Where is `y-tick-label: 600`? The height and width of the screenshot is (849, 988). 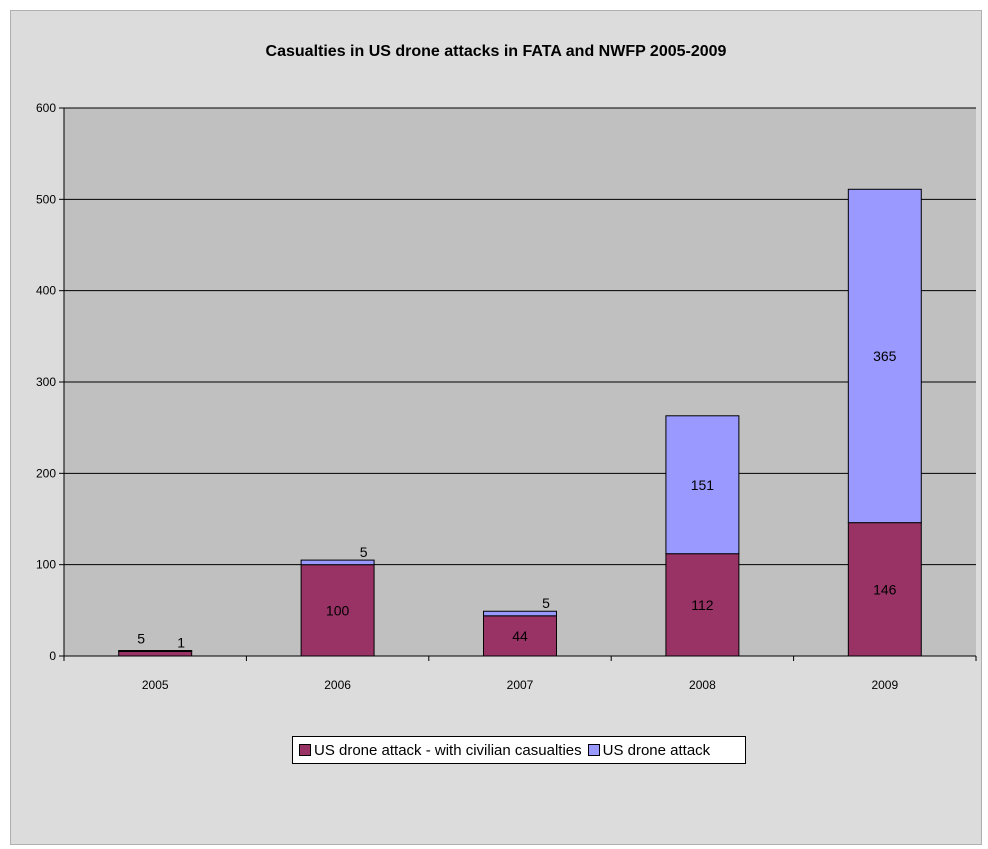
y-tick-label: 600 is located at coordinates (46, 108).